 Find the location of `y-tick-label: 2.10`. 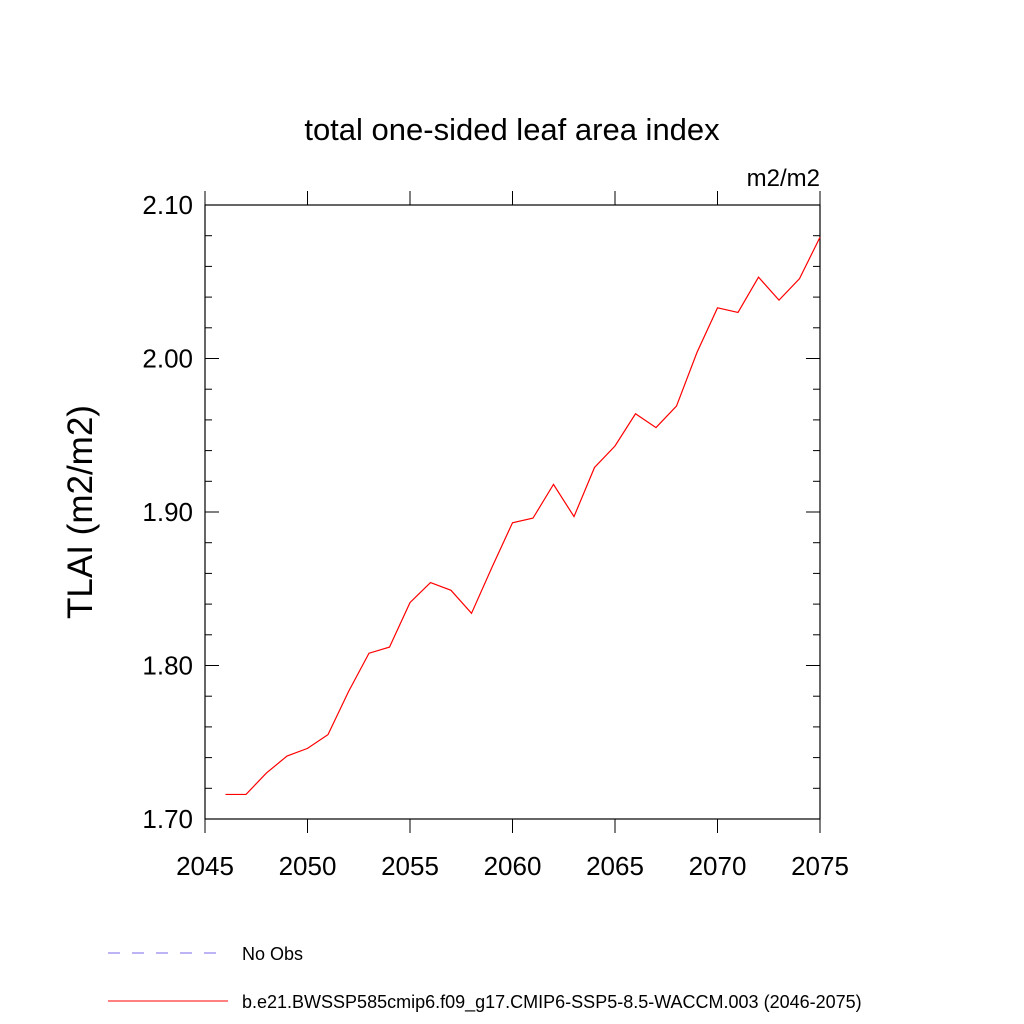

y-tick-label: 2.10 is located at coordinates (167, 205).